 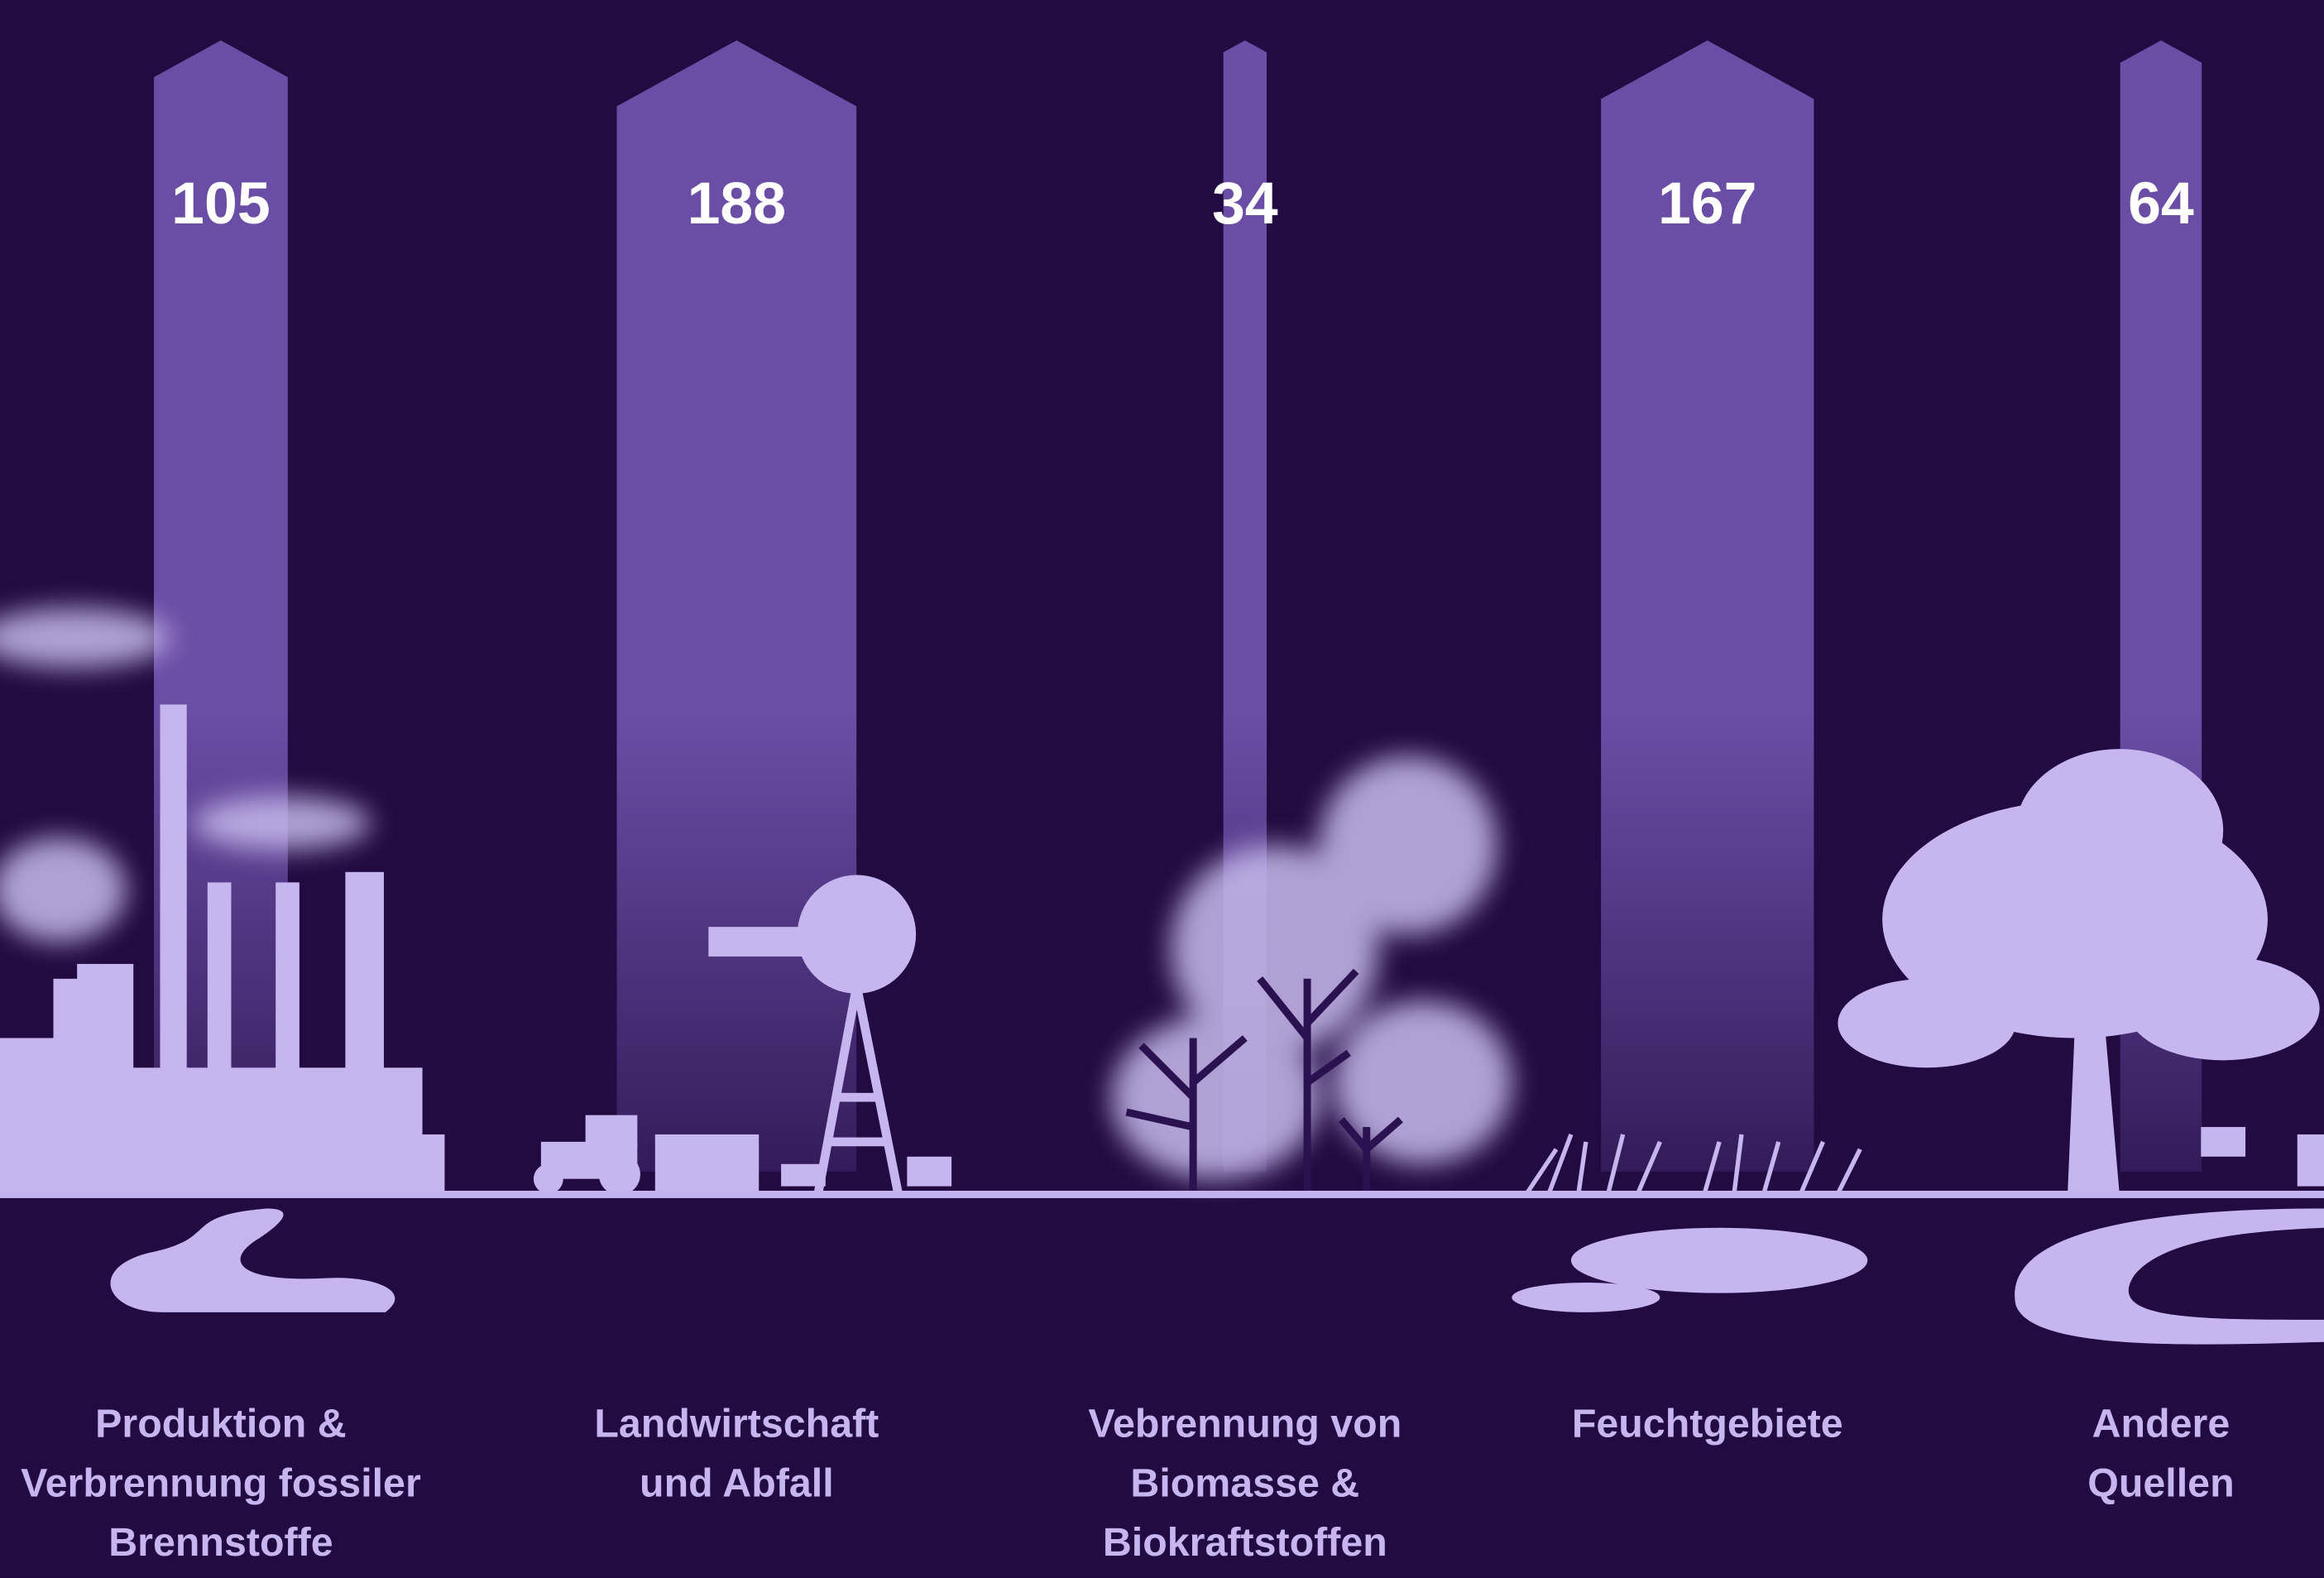 What do you see at coordinates (221, 203) in the screenshot?
I see `value-label: 105` at bounding box center [221, 203].